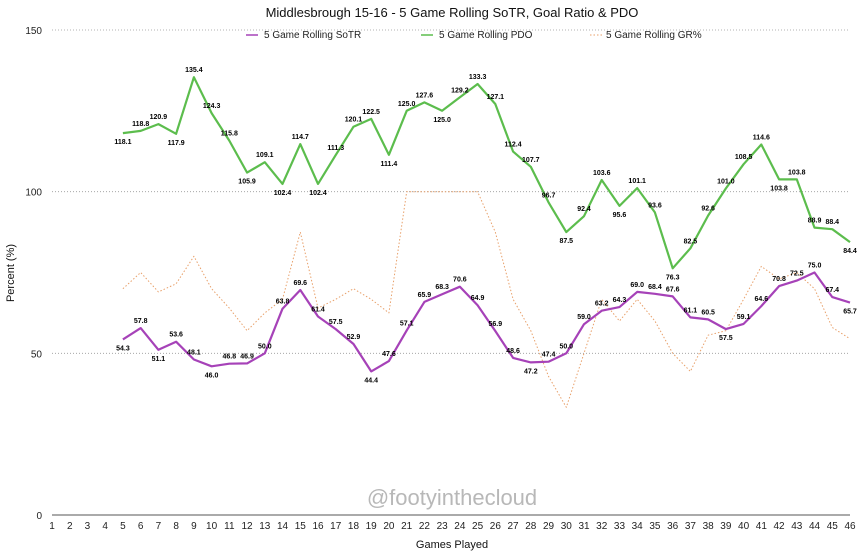 The height and width of the screenshot is (554, 864). What do you see at coordinates (159, 526) in the screenshot?
I see `x-tick-7: 7` at bounding box center [159, 526].